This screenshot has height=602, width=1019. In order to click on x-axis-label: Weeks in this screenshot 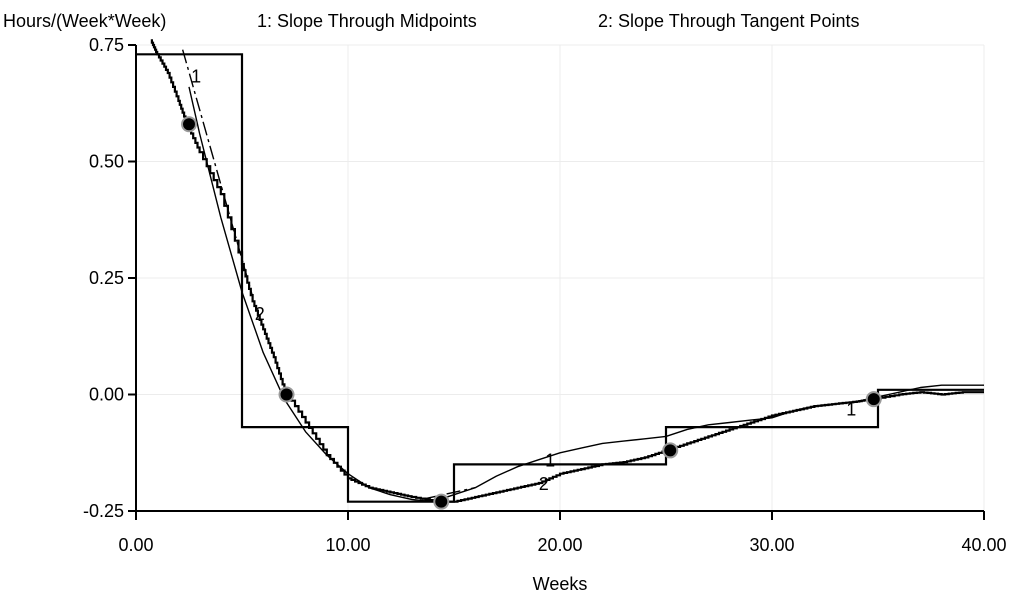, I will do `click(560, 584)`.